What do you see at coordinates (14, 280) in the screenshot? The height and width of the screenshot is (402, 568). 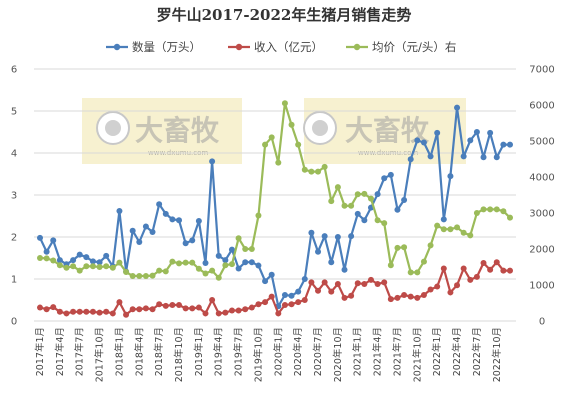 I see `y-left-tick-label: 1` at bounding box center [14, 280].